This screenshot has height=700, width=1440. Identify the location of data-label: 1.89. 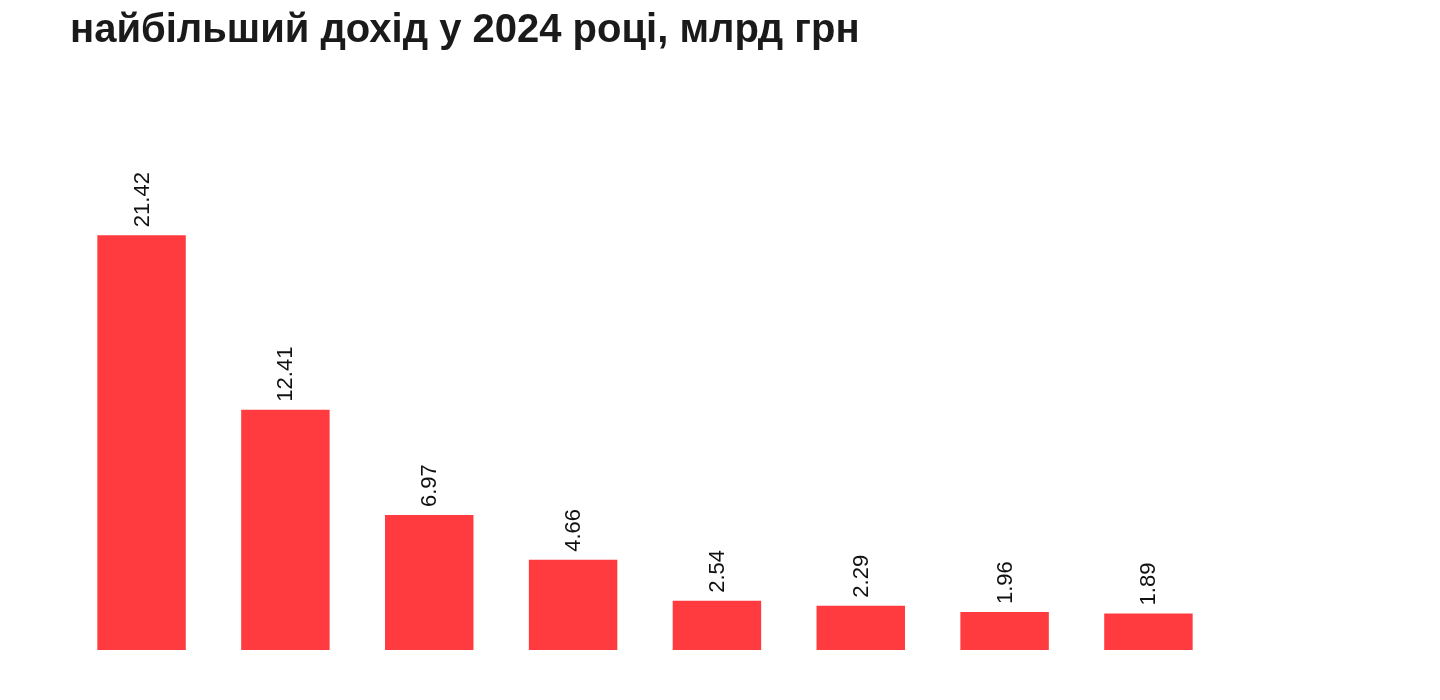
(1148, 584).